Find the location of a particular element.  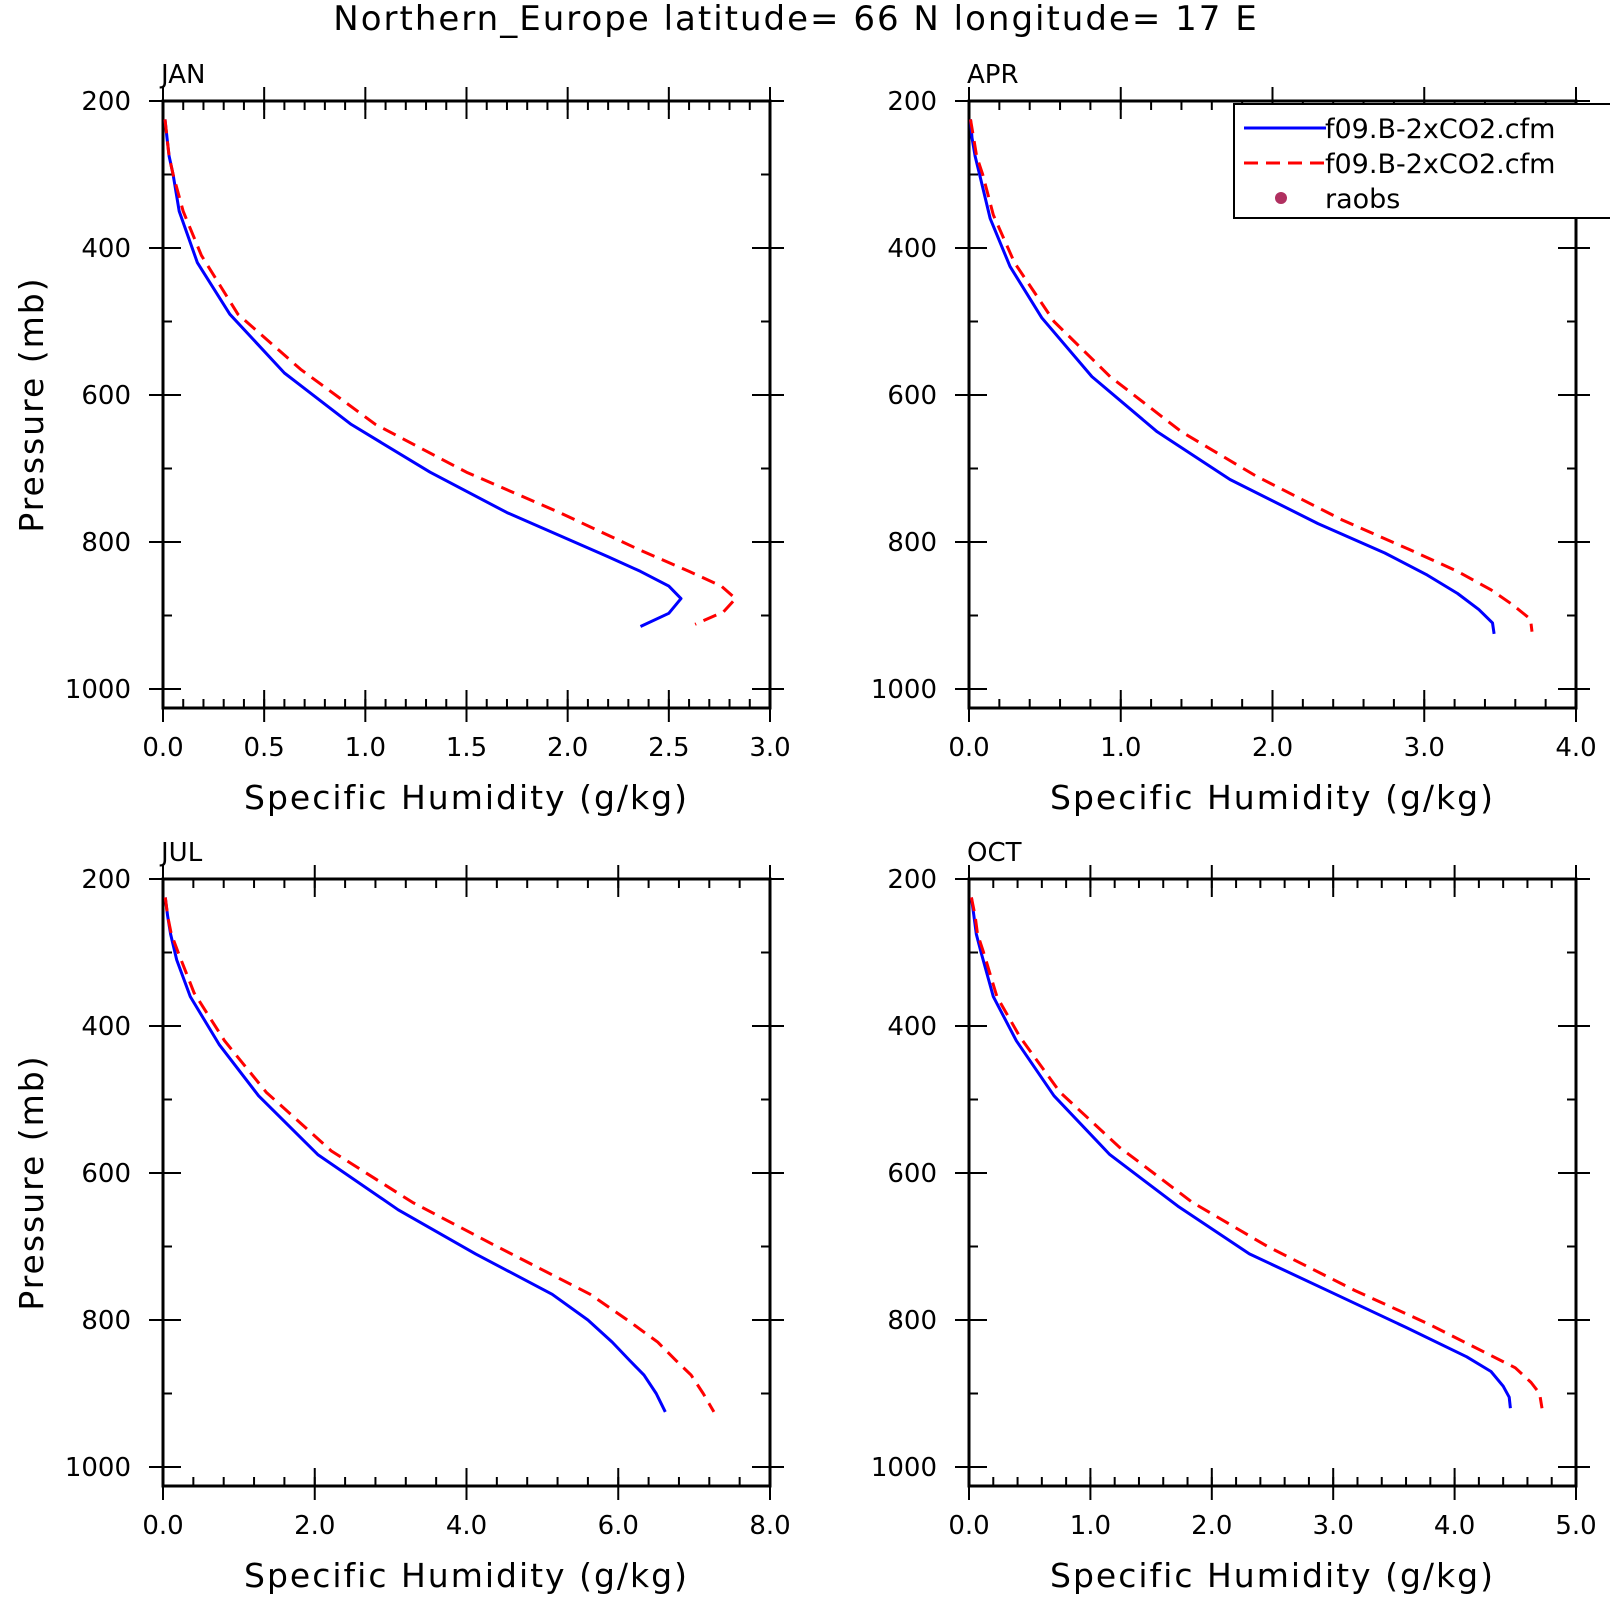

legend: f09.B-2xCO2.cfm f09.B-2xCO2.cfm raobs is located at coordinates (1421, 161).